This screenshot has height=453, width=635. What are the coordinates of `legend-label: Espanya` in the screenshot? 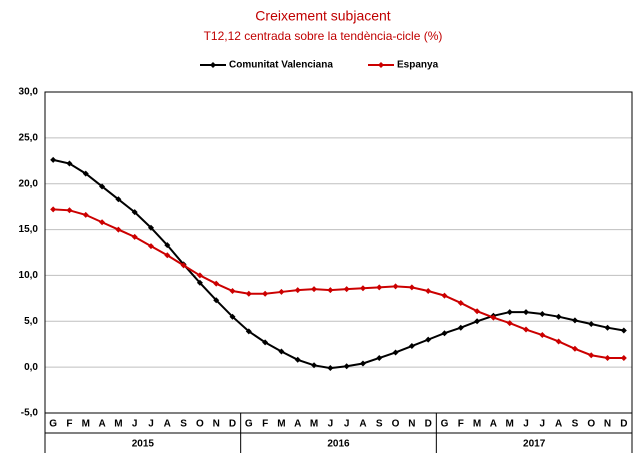 It's located at (418, 65).